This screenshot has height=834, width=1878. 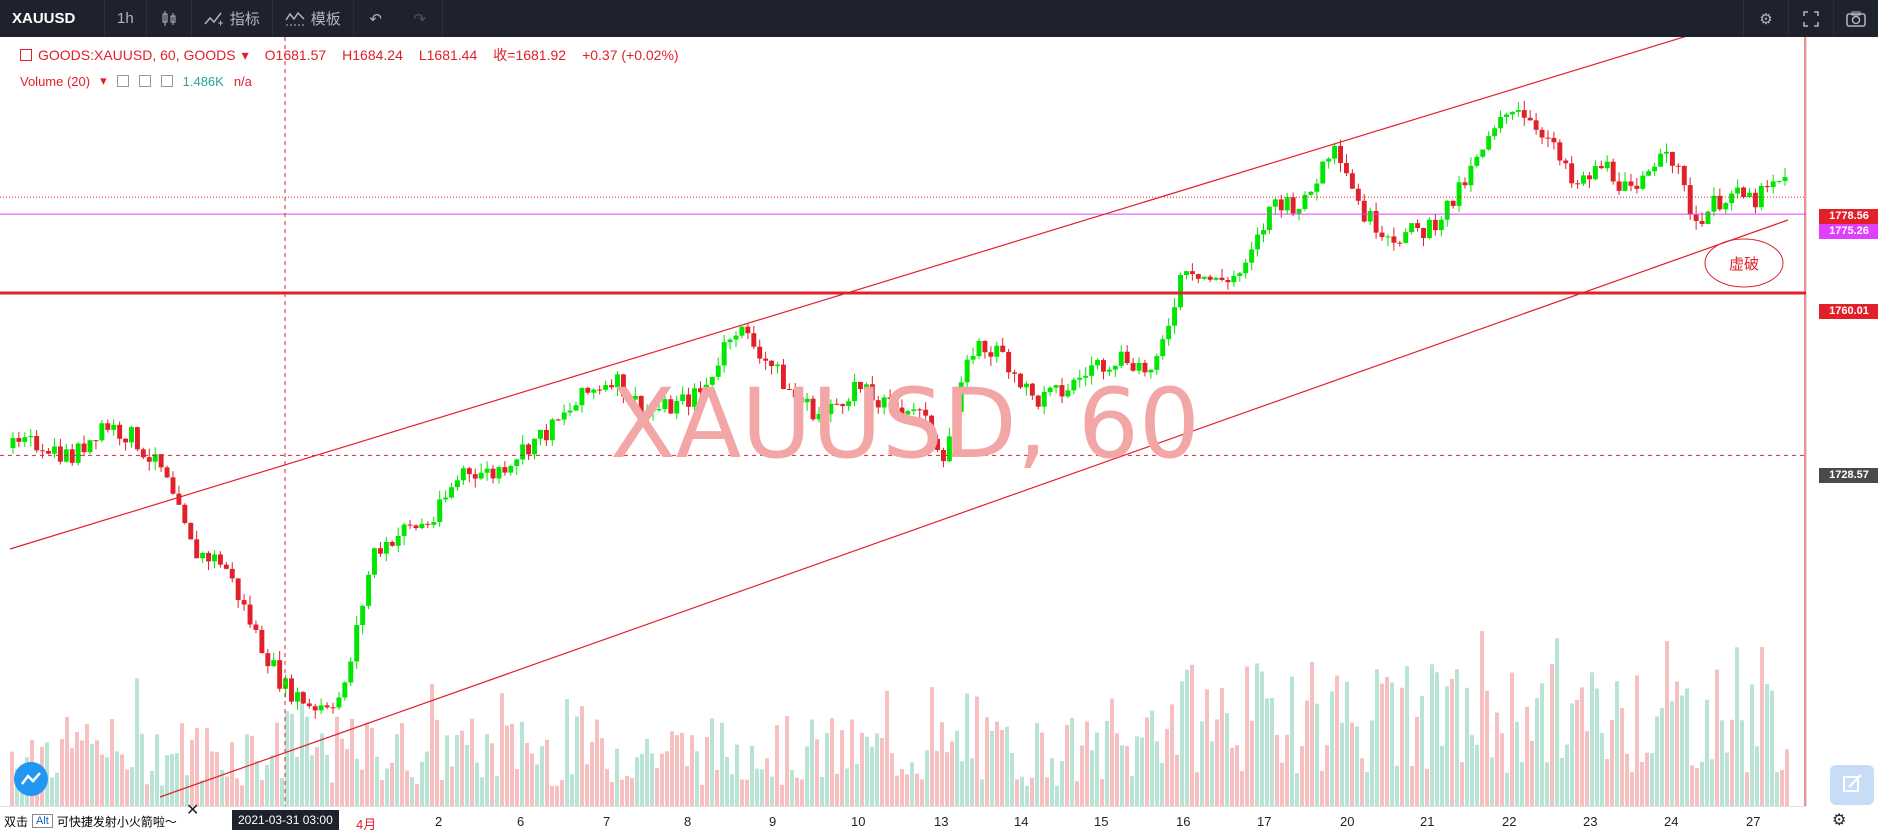 I want to click on undo-button: ↶, so click(x=376, y=18).